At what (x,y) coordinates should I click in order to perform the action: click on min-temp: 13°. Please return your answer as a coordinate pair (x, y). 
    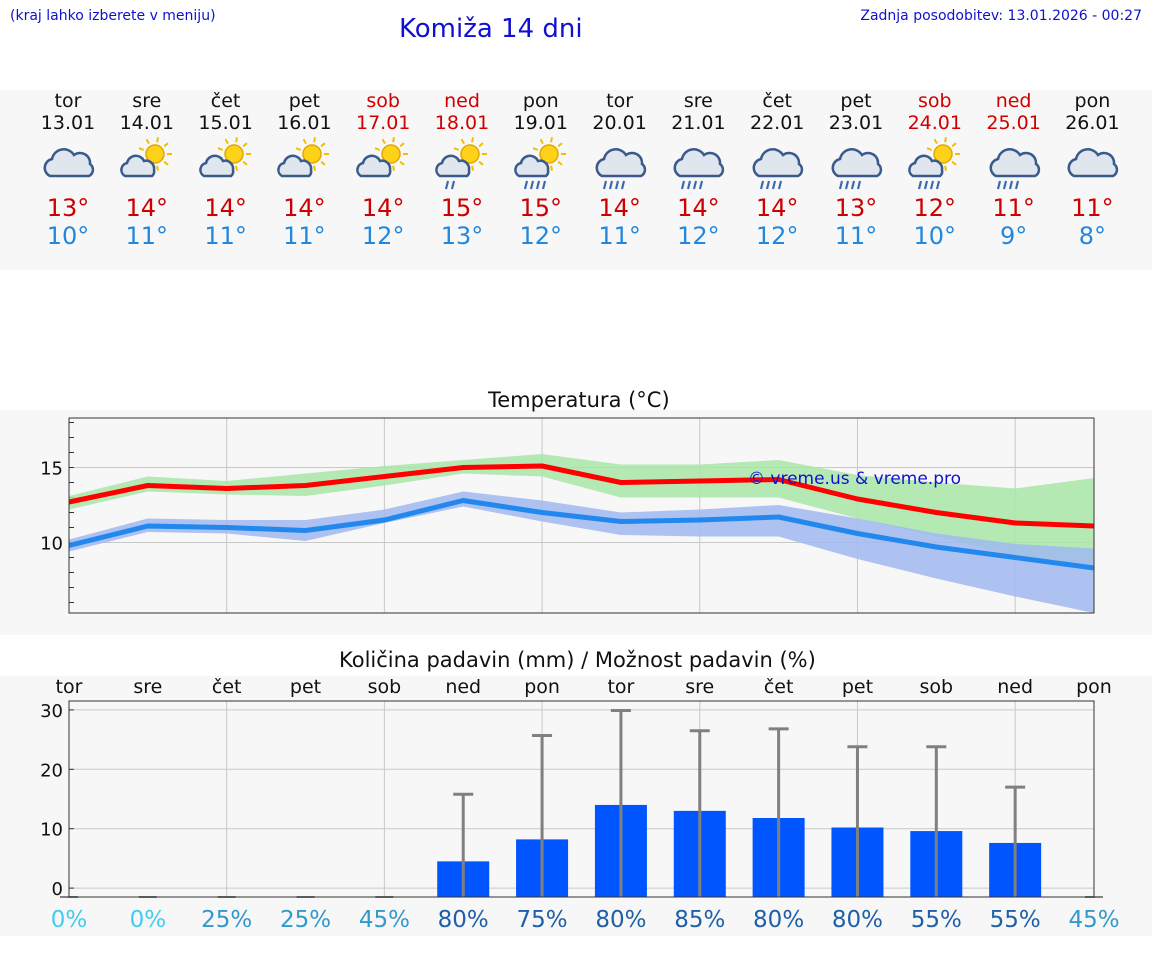
    Looking at the image, I should click on (462, 236).